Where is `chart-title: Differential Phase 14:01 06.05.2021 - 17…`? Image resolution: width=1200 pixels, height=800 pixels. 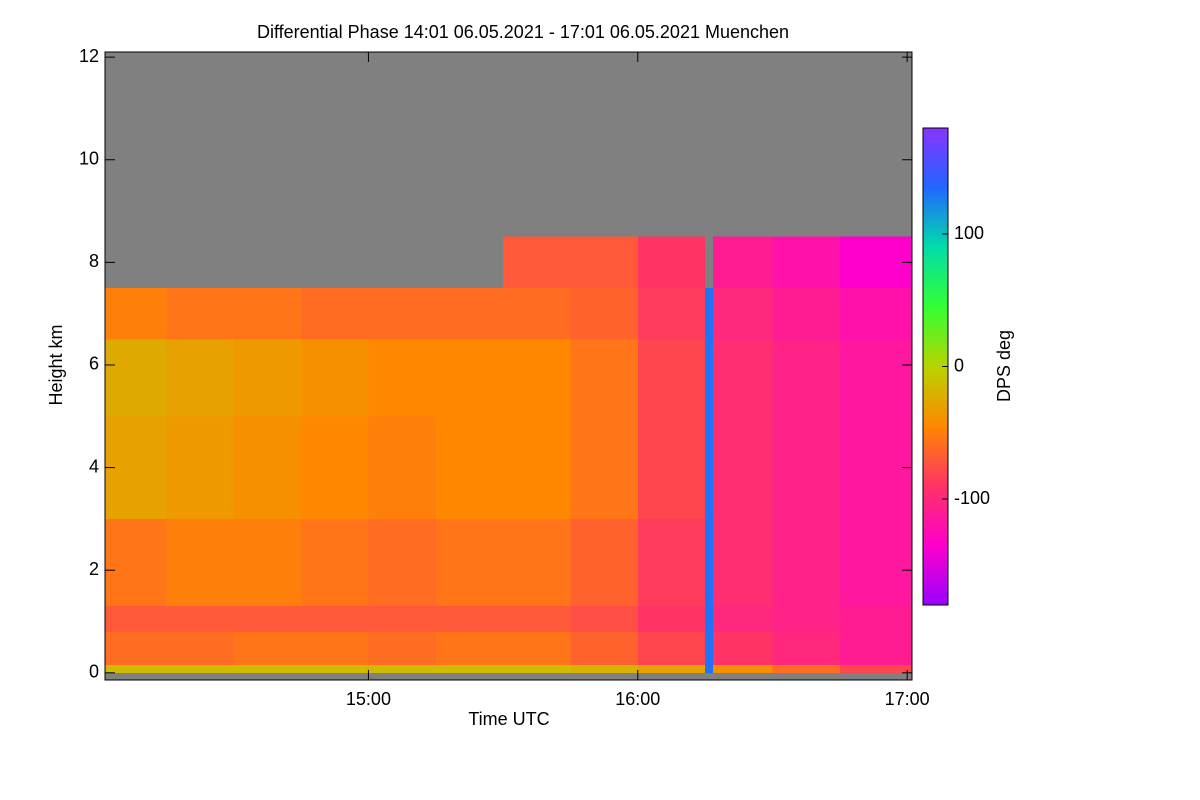
chart-title: Differential Phase 14:01 06.05.2021 - 17… is located at coordinates (523, 32).